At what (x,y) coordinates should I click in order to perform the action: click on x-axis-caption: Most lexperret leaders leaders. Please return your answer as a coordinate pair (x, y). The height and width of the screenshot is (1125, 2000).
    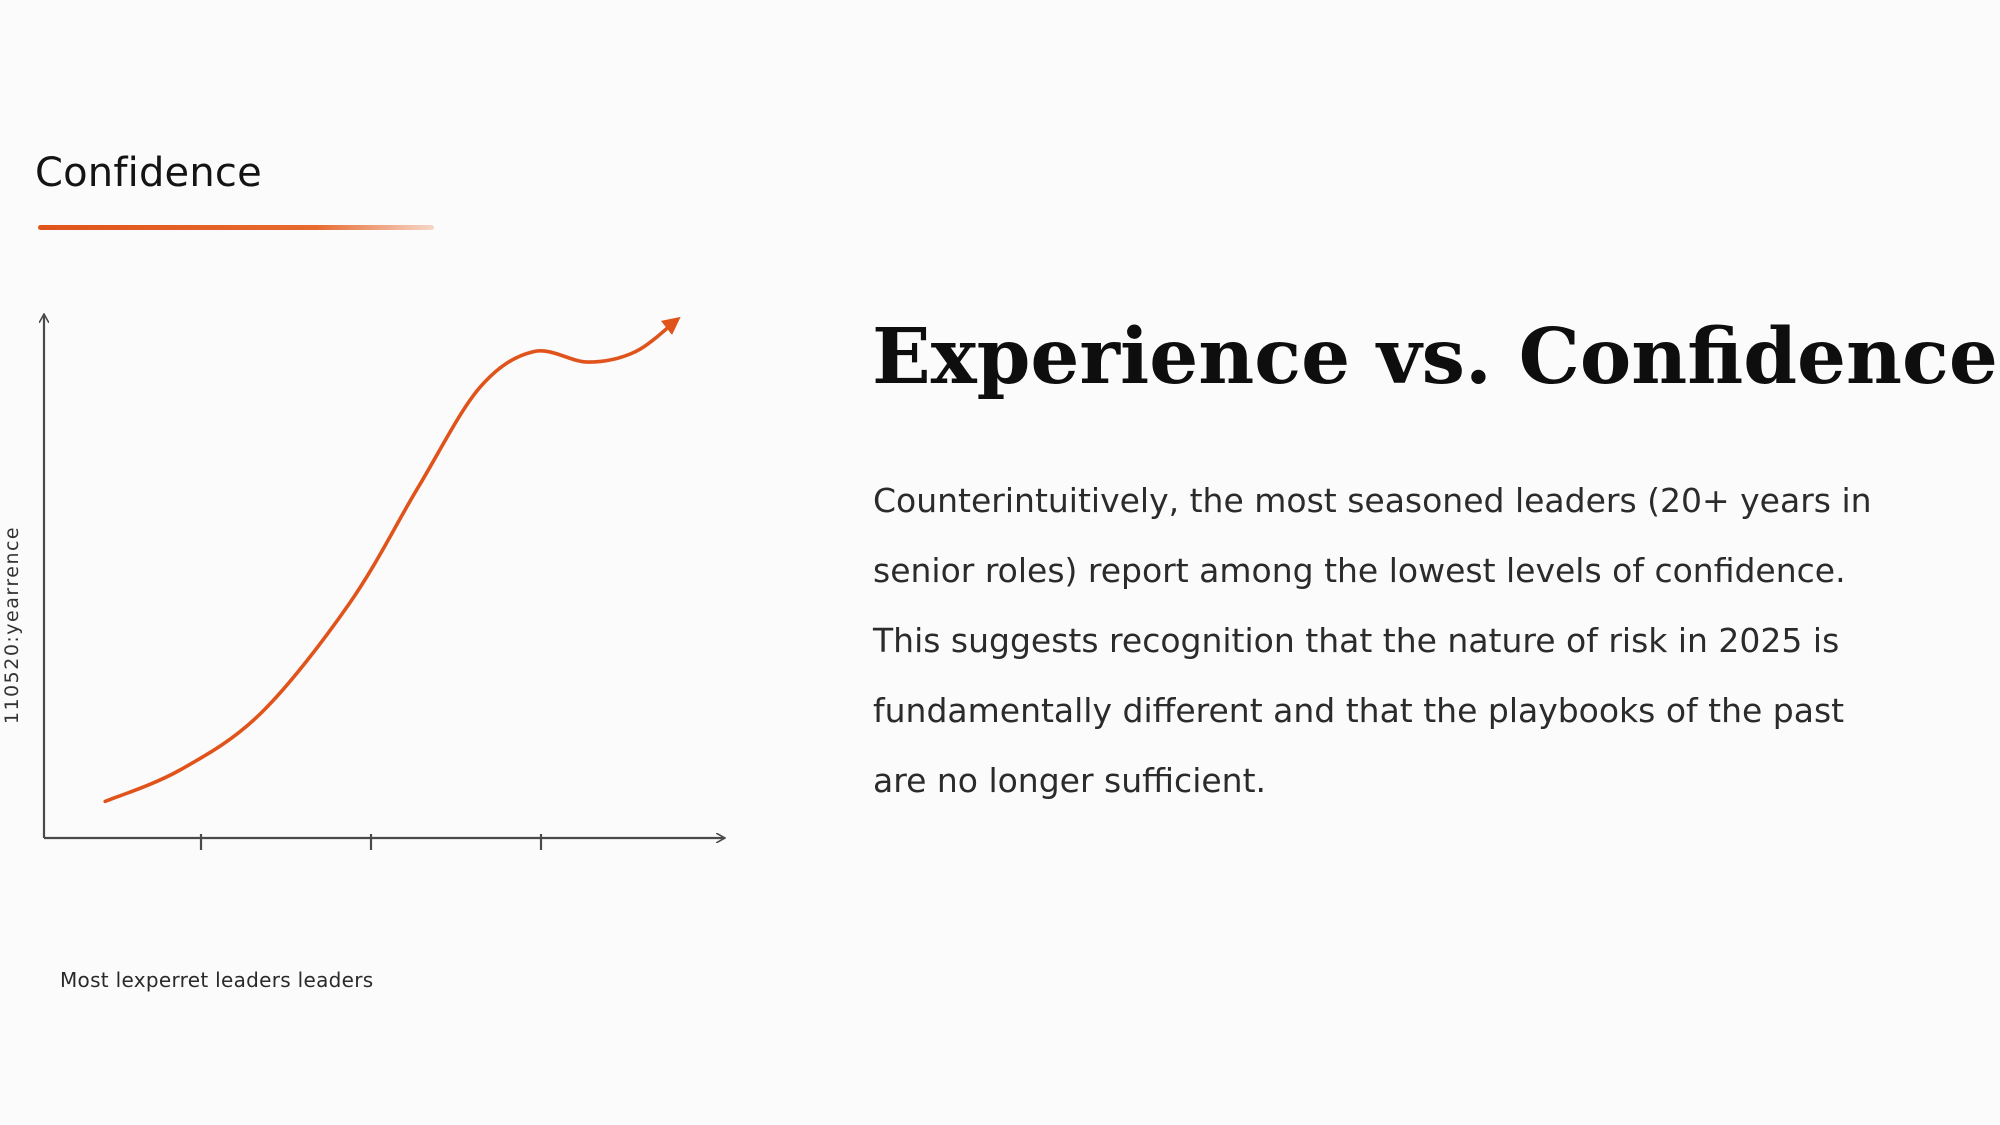
    Looking at the image, I should click on (217, 980).